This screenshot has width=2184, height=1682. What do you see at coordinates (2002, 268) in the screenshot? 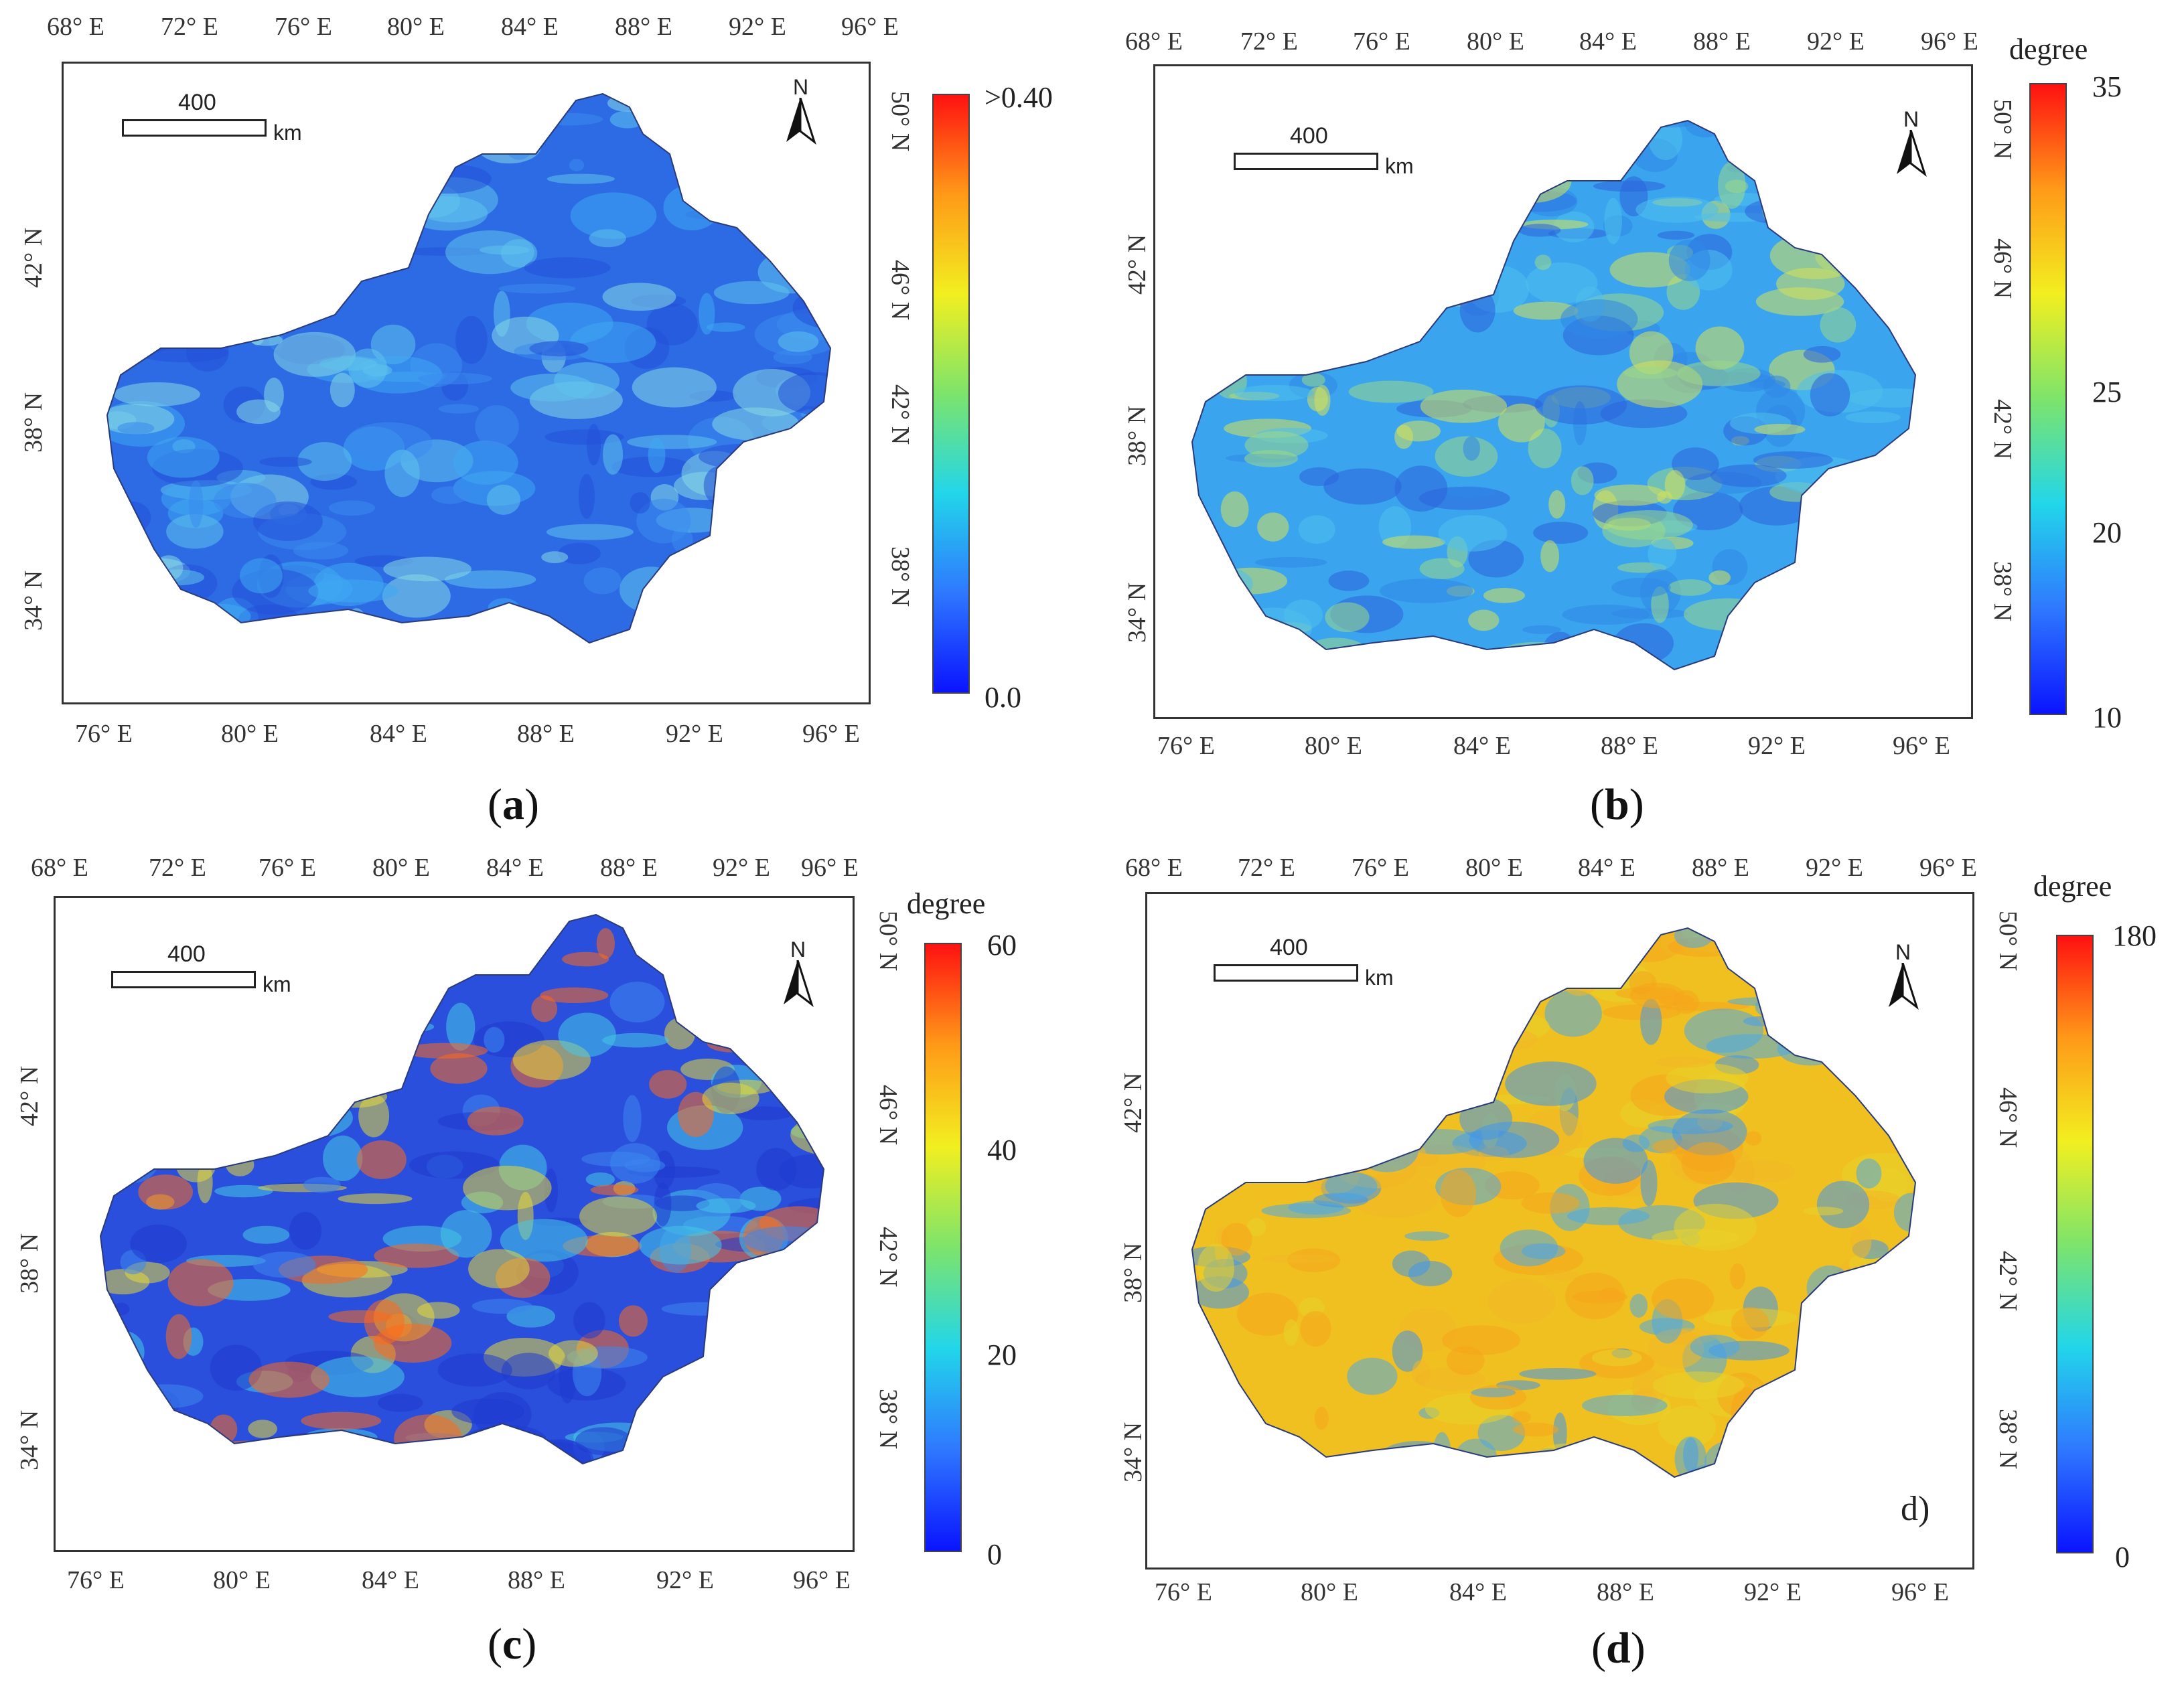
I see `right-tick: 46° N` at bounding box center [2002, 268].